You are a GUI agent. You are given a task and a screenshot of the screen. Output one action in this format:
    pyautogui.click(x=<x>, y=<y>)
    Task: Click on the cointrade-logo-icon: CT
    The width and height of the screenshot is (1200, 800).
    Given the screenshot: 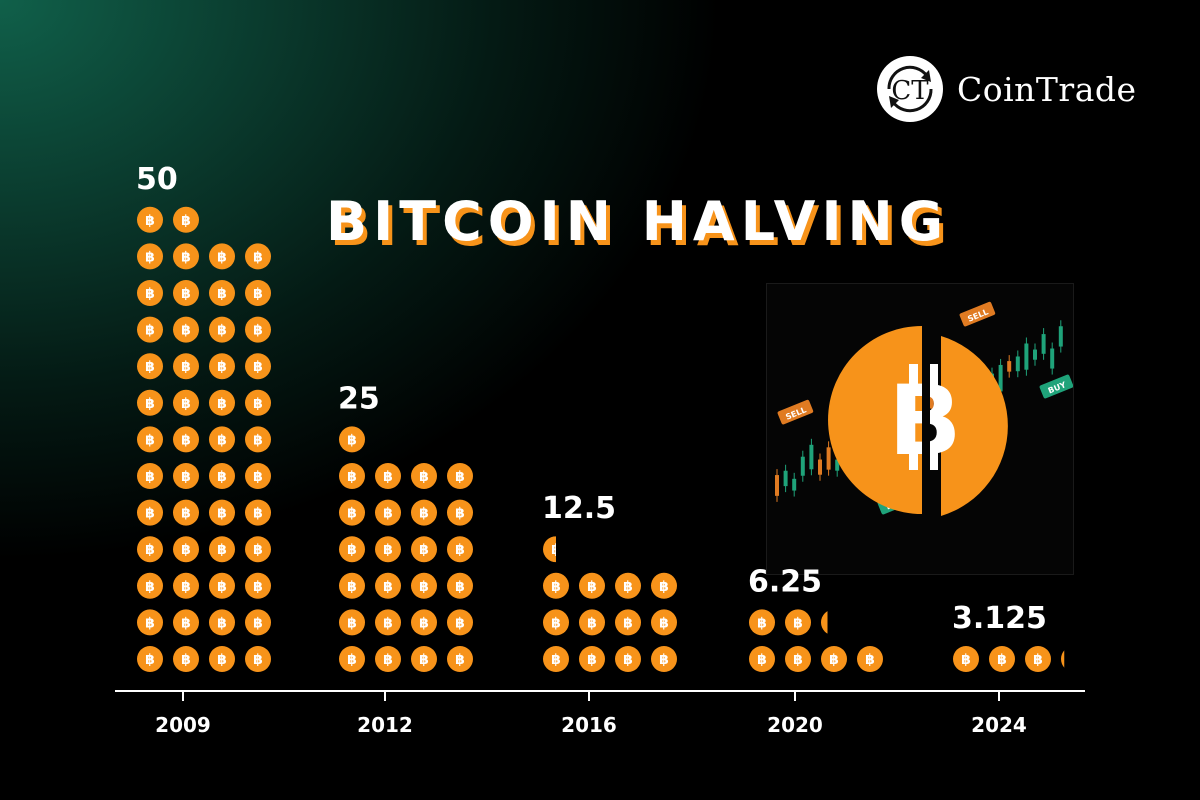 What is the action you would take?
    pyautogui.click(x=910, y=89)
    